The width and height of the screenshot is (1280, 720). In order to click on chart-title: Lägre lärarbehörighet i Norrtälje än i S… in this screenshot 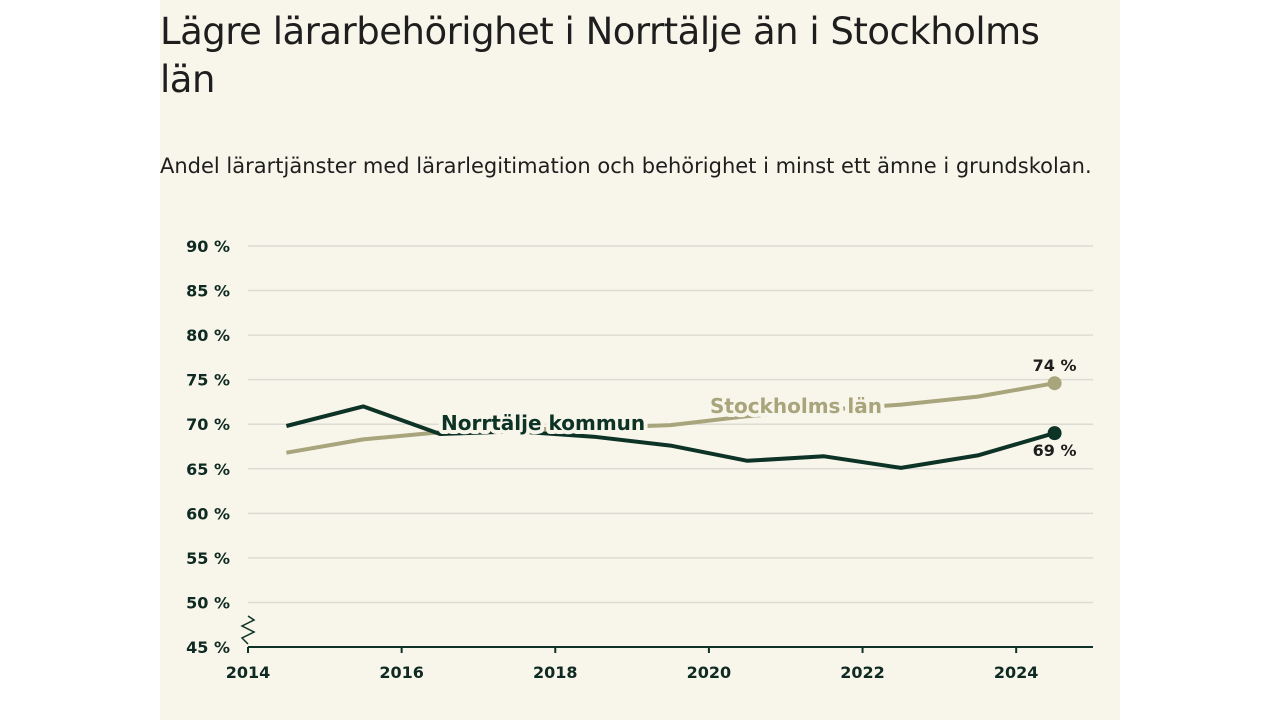, I will do `click(600, 55)`.